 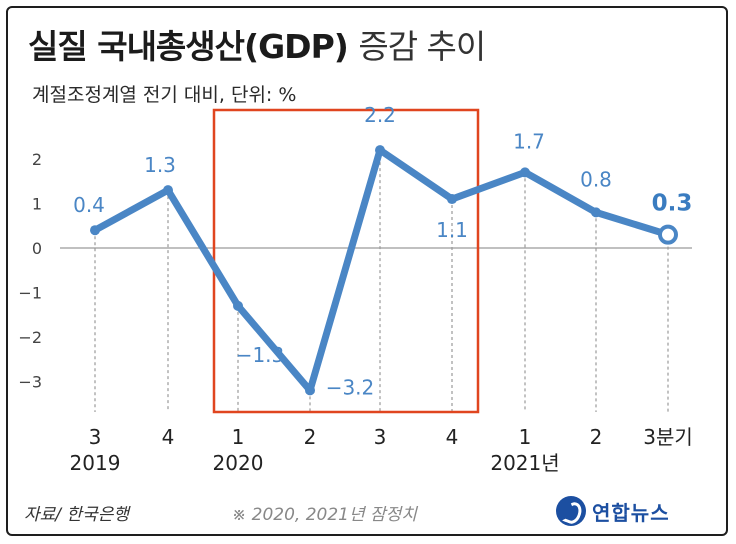 I want to click on latest-data-point, so click(x=668, y=234).